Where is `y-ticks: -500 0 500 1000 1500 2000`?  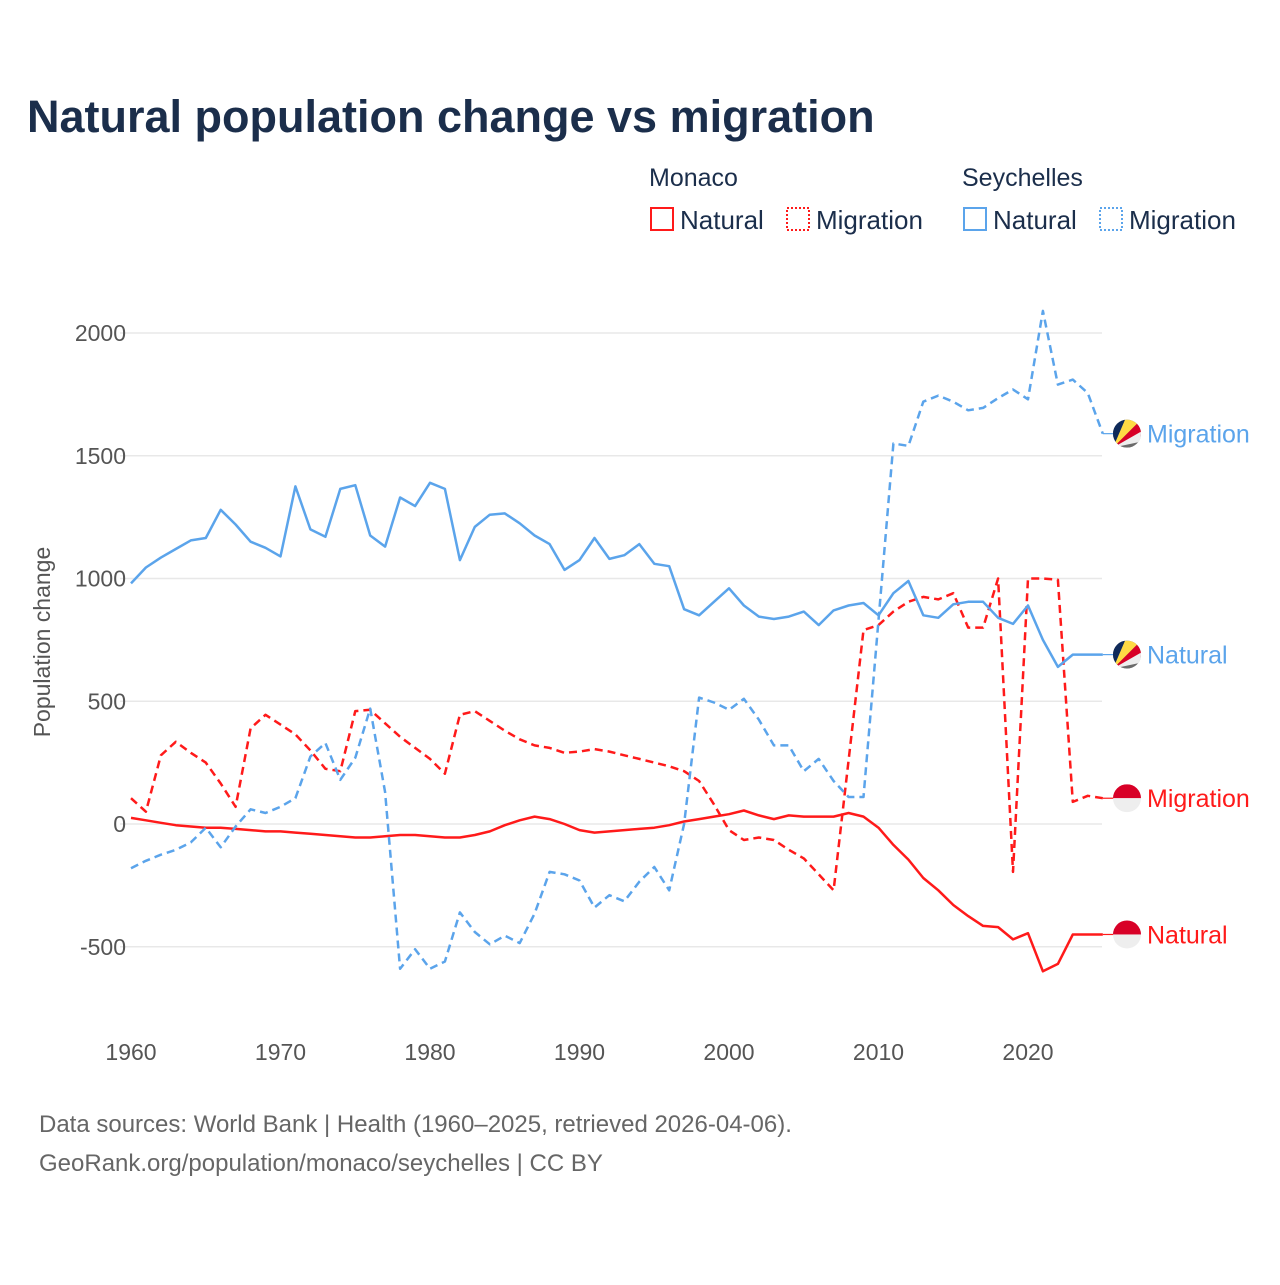
y-ticks: -500 0 500 1000 1500 2000 is located at coordinates (100, 640).